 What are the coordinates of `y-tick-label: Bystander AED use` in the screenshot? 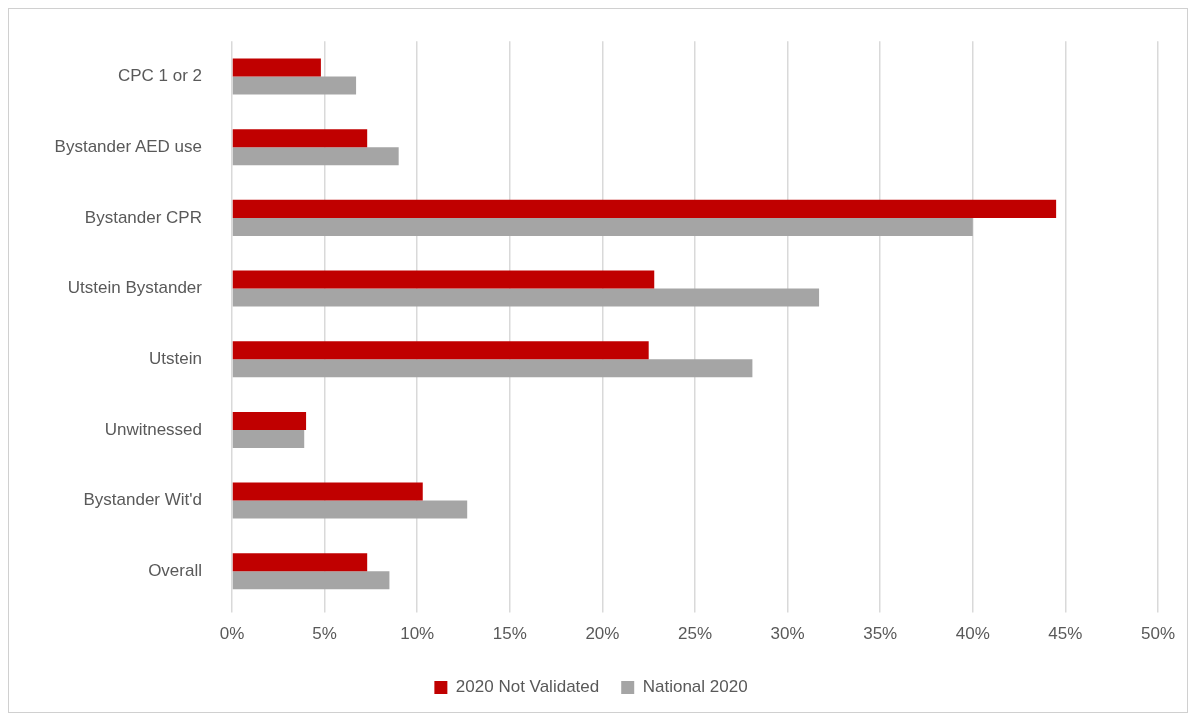 It's located at (128, 146).